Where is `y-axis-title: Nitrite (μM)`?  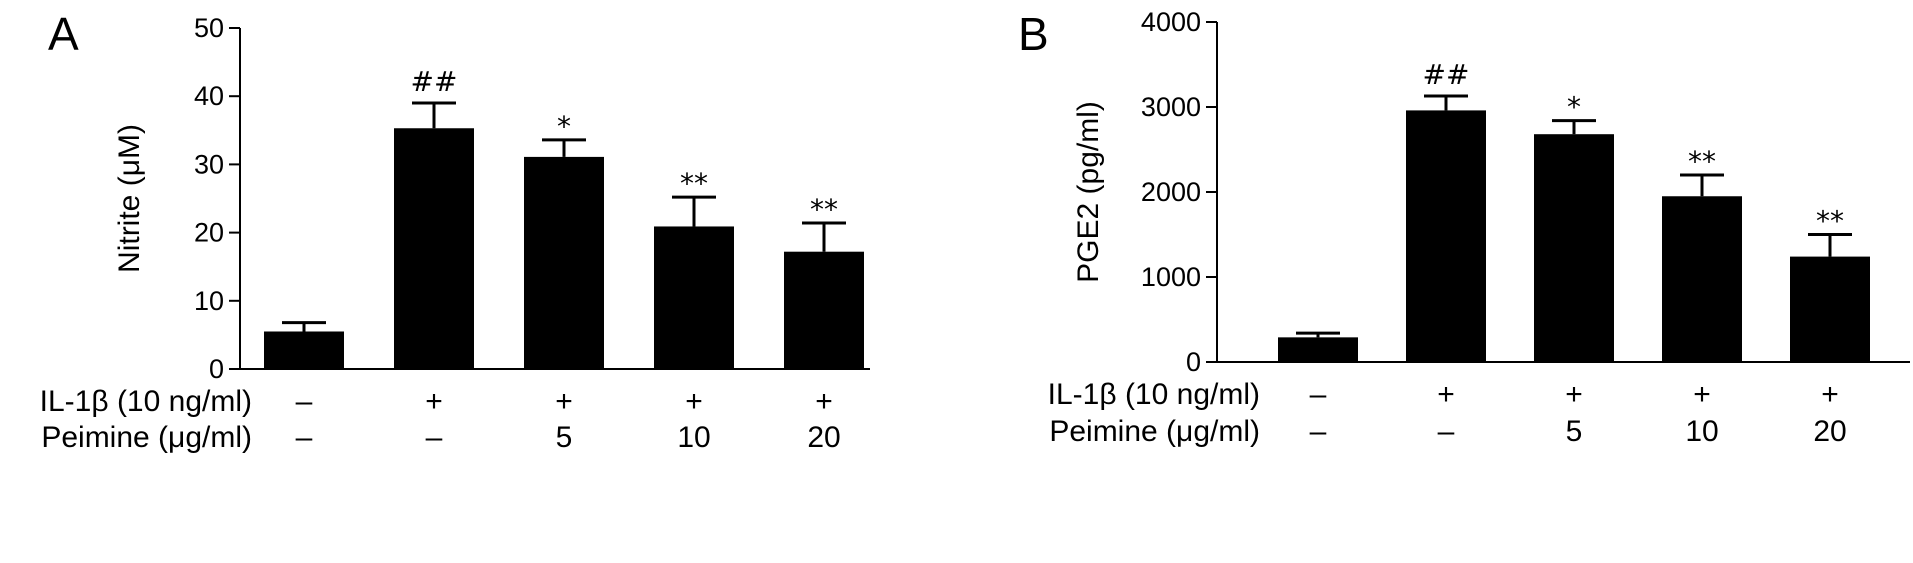
y-axis-title: Nitrite (μM) is located at coordinates (129, 198).